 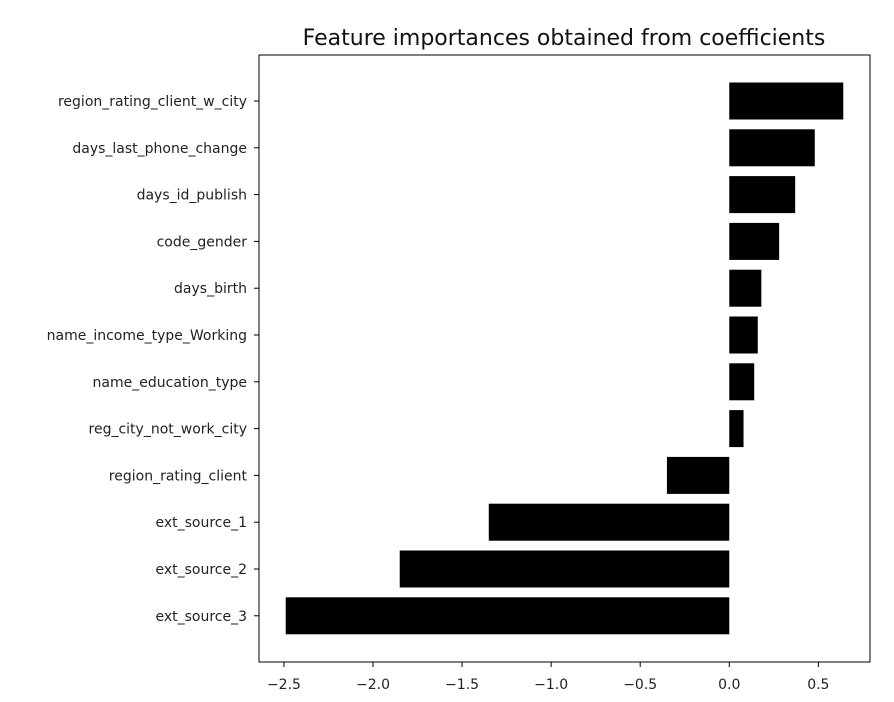 I want to click on y-tick-label: ext_source_1, so click(x=201, y=523).